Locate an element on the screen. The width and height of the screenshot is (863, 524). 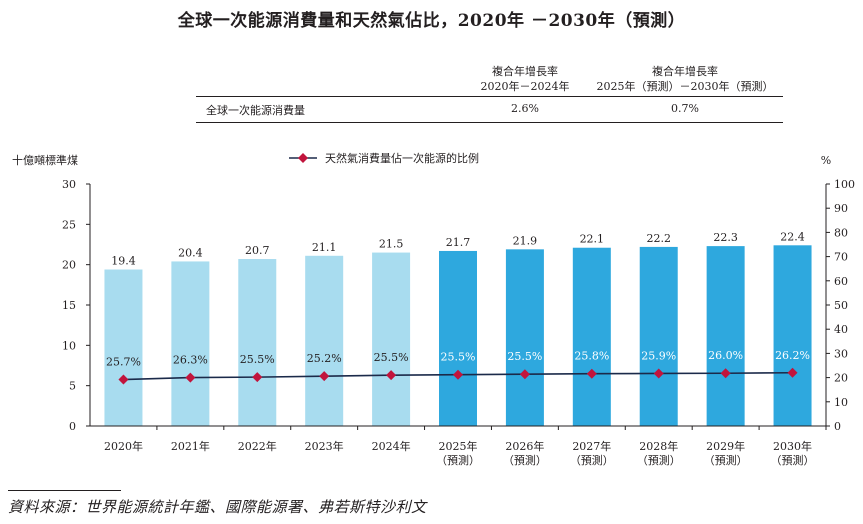
right-tick-label: 60 is located at coordinates (841, 281).